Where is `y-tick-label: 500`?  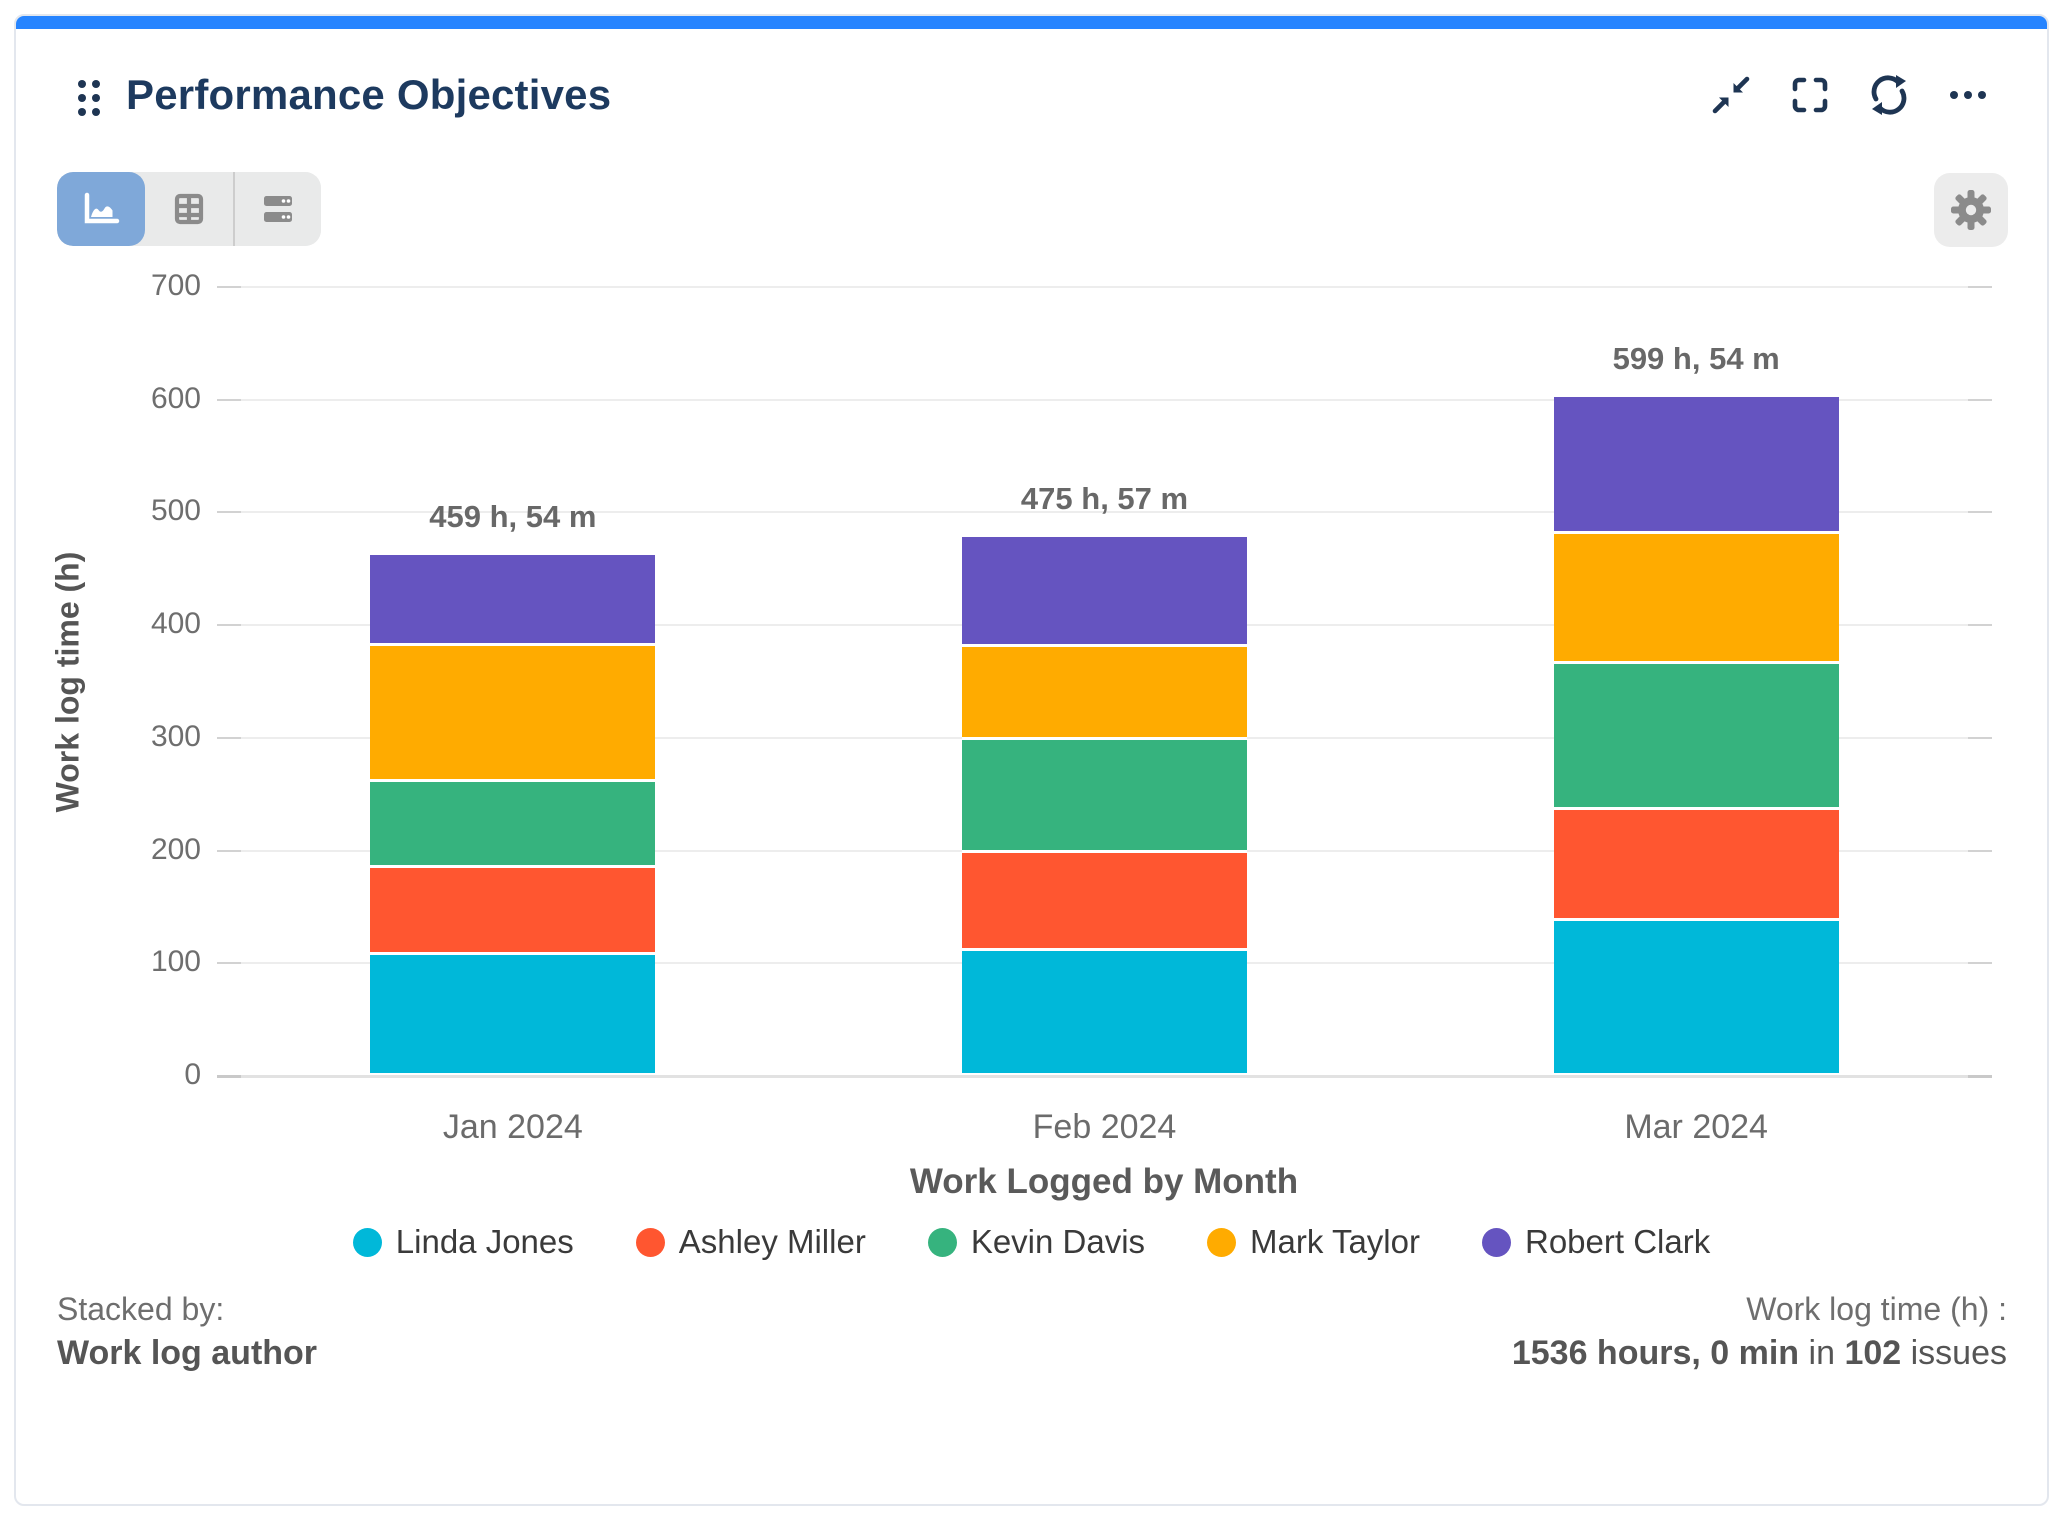 y-tick-label: 500 is located at coordinates (175, 511).